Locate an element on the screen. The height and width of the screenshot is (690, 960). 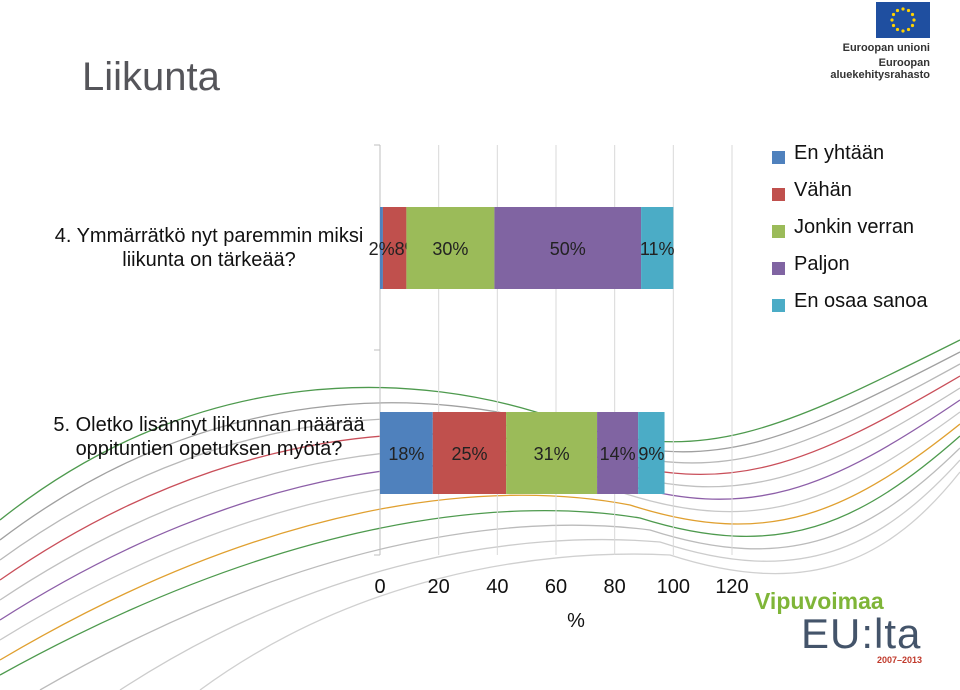
x-tick-label: 20 is located at coordinates (439, 587).